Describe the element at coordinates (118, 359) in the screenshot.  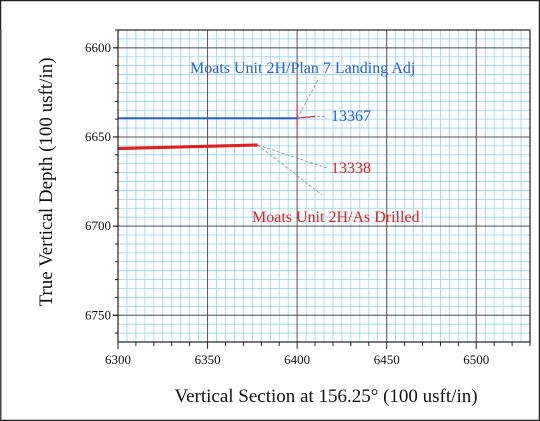
I see `x-tick-label: 6300` at that location.